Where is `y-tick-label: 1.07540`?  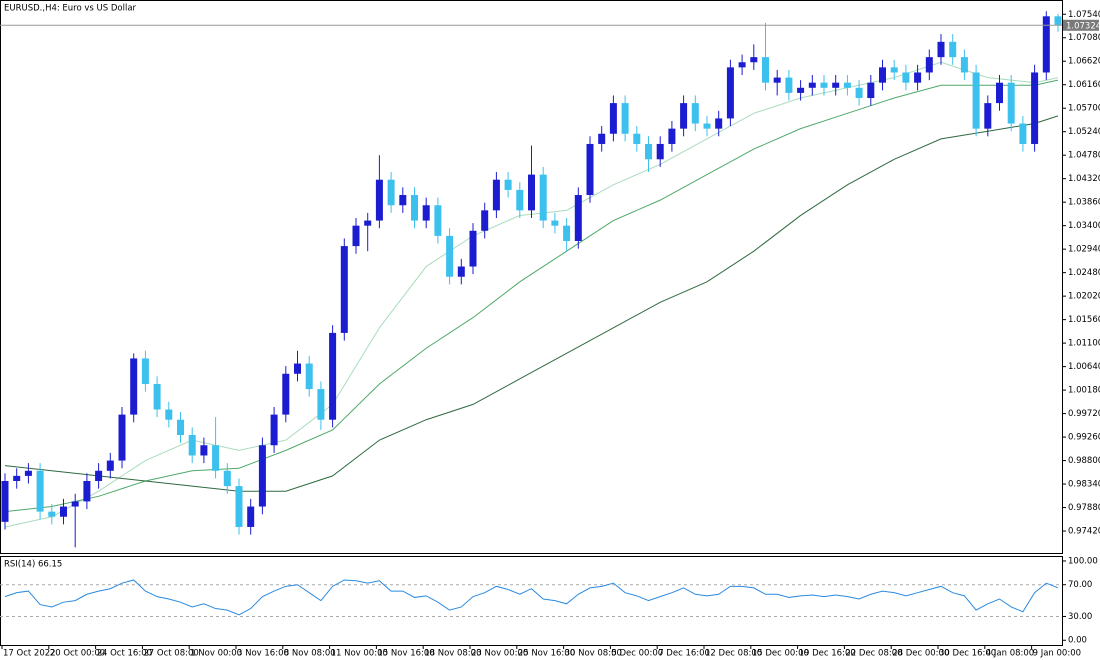
y-tick-label: 1.07540 is located at coordinates (1084, 15).